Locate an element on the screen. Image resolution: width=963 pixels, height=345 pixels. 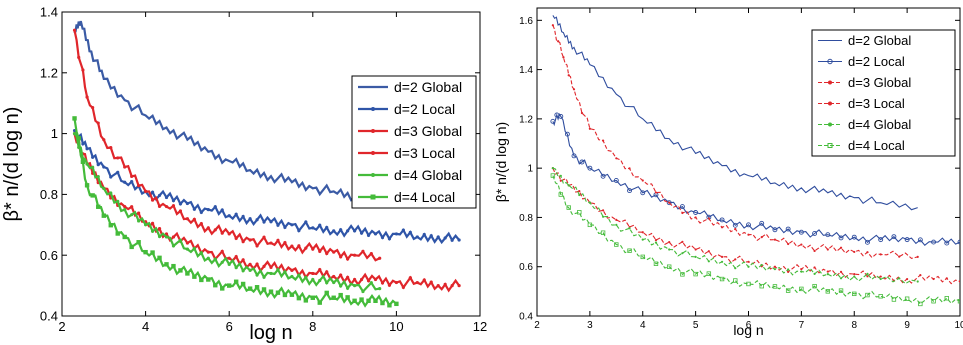
x-tick-label: 5 is located at coordinates (696, 325).